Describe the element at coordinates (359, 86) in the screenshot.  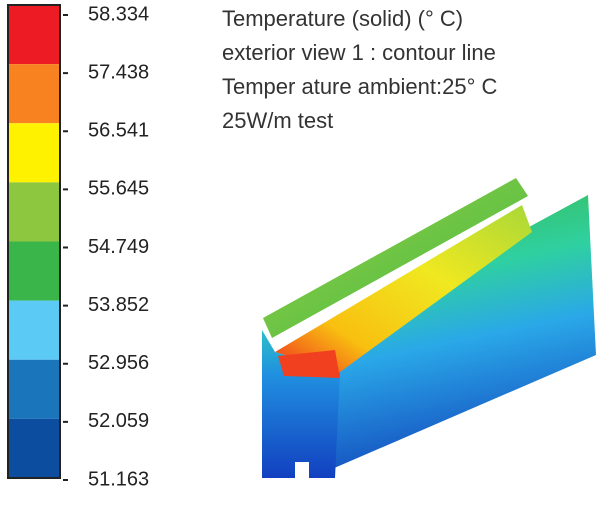
I see `header-line: Temper ature ambient:25° C` at that location.